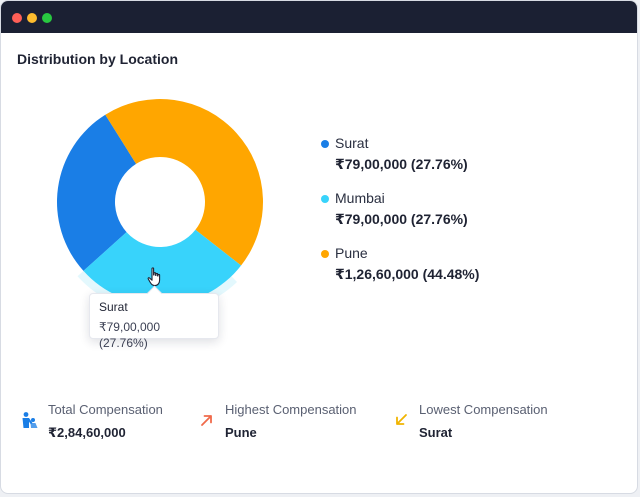 The height and width of the screenshot is (497, 640). I want to click on stat-highest-value: Pune, so click(241, 432).